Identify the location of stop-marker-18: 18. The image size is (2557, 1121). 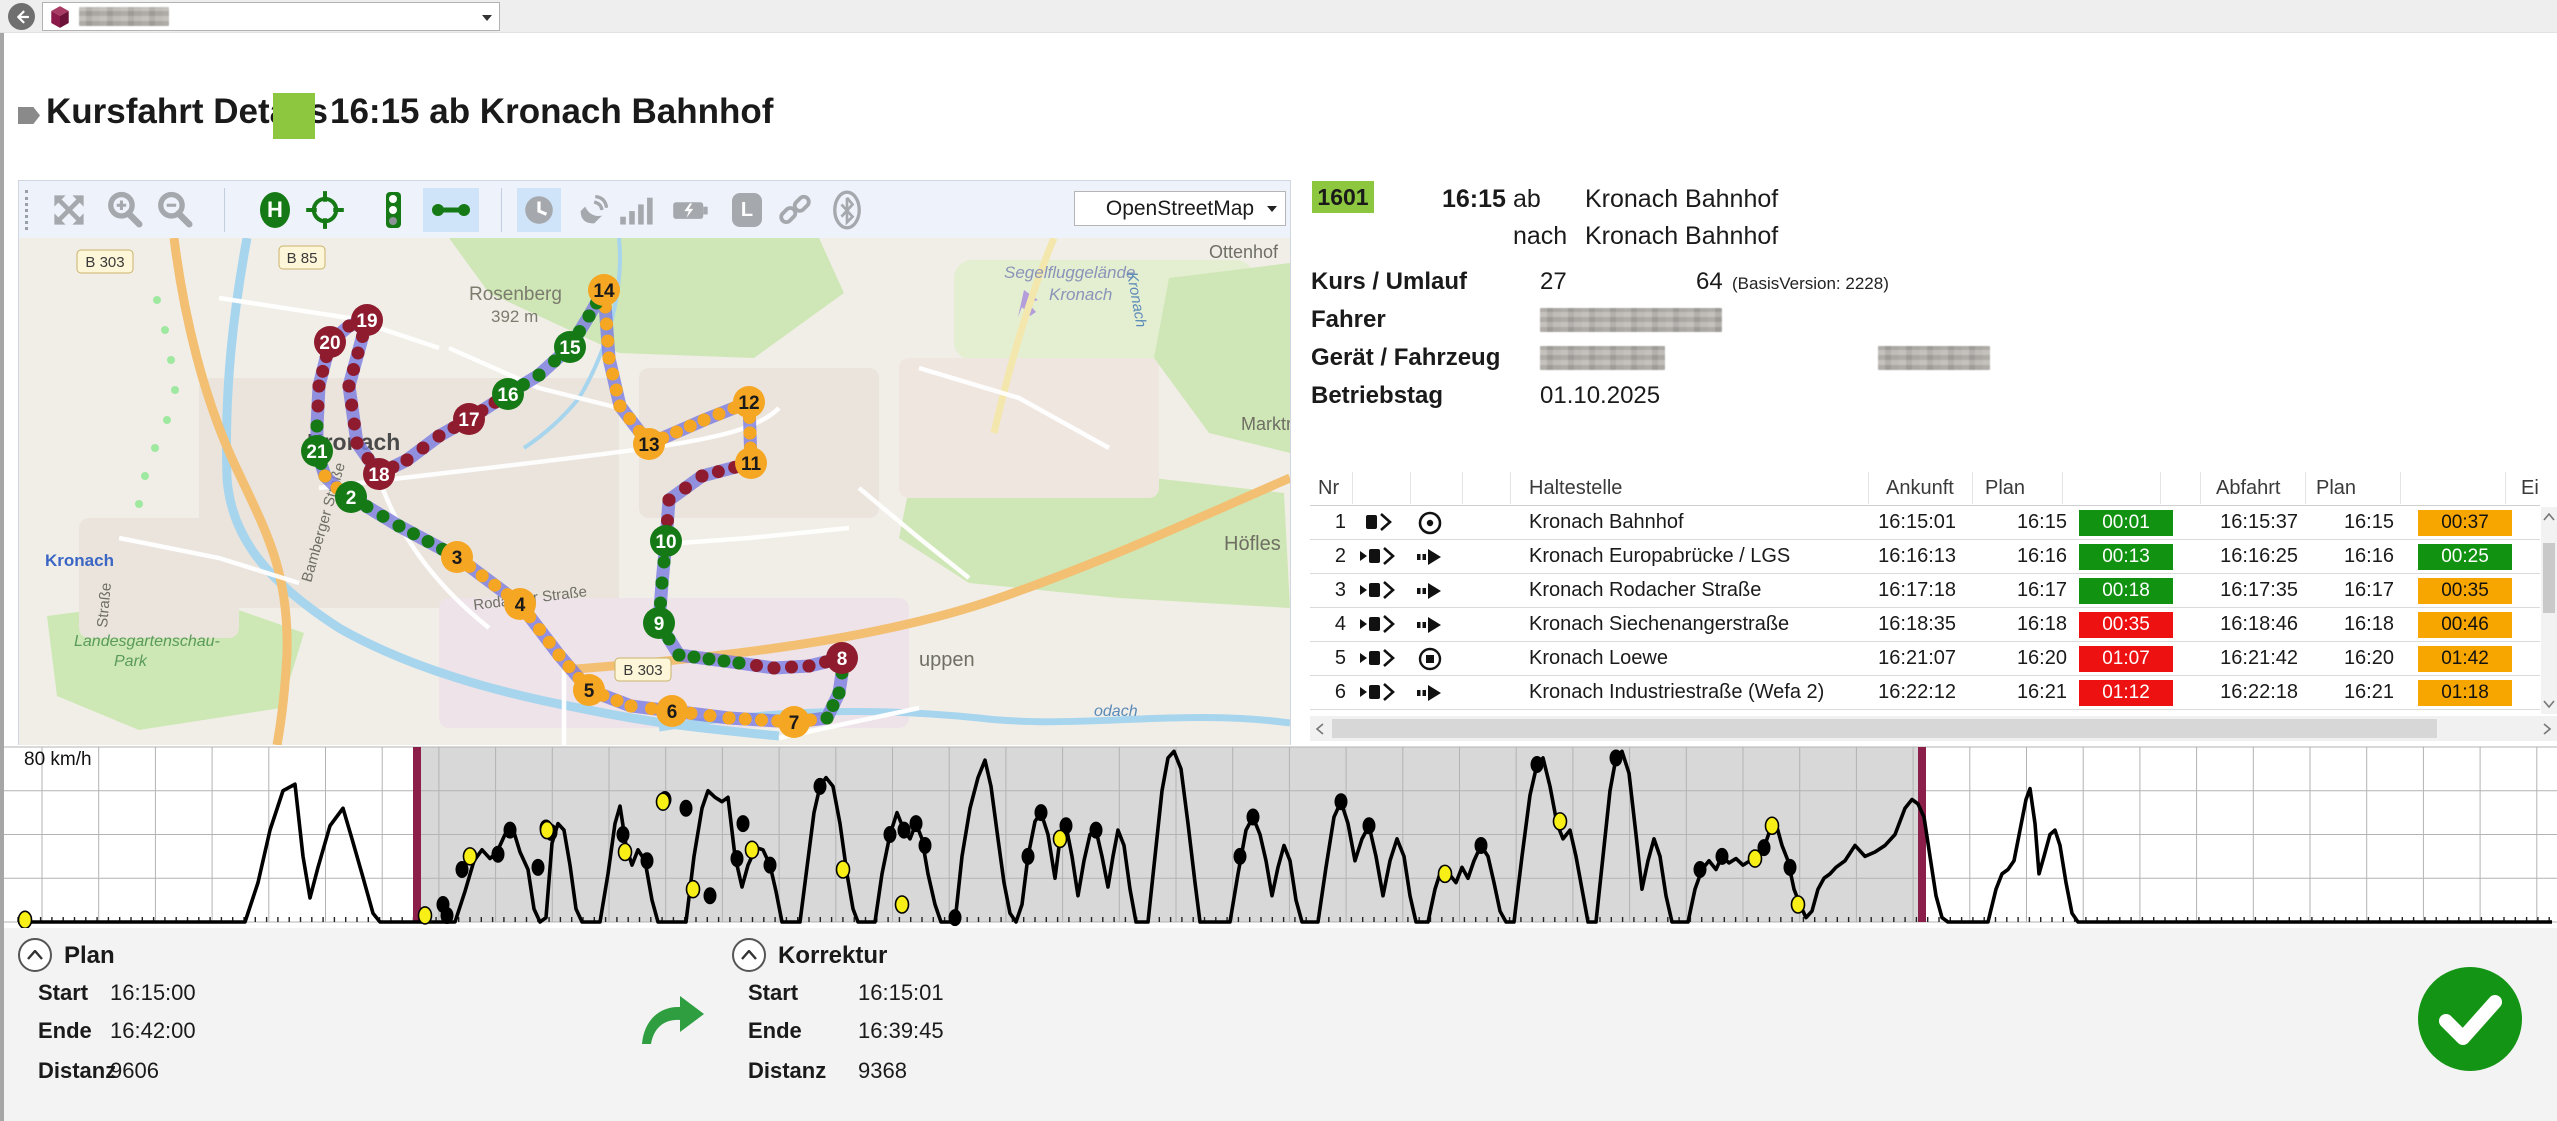
(379, 474).